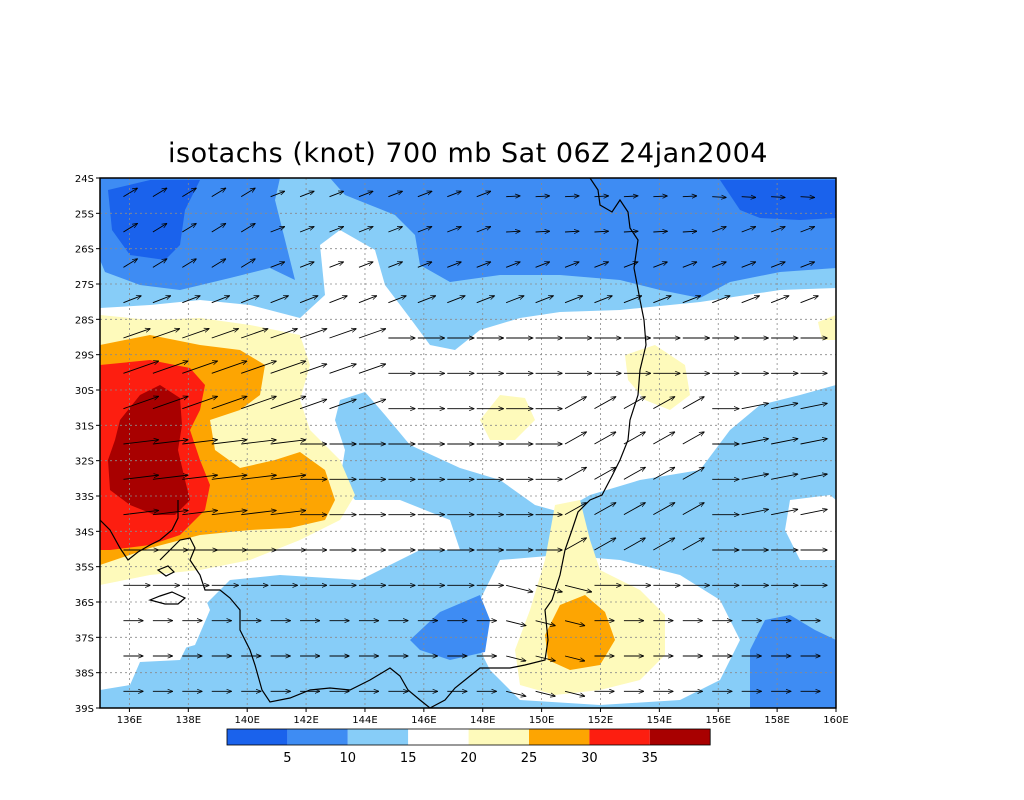  What do you see at coordinates (468, 758) in the screenshot?
I see `colorbar-label: 20` at bounding box center [468, 758].